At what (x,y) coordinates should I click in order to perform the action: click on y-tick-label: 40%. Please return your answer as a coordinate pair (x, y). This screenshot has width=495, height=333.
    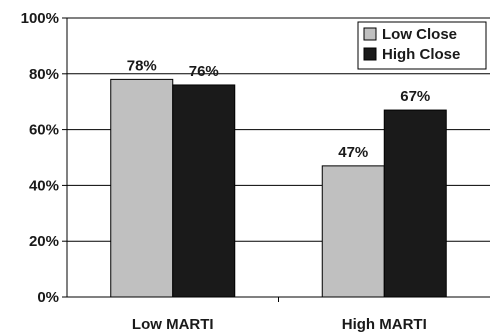
    Looking at the image, I should click on (44, 185).